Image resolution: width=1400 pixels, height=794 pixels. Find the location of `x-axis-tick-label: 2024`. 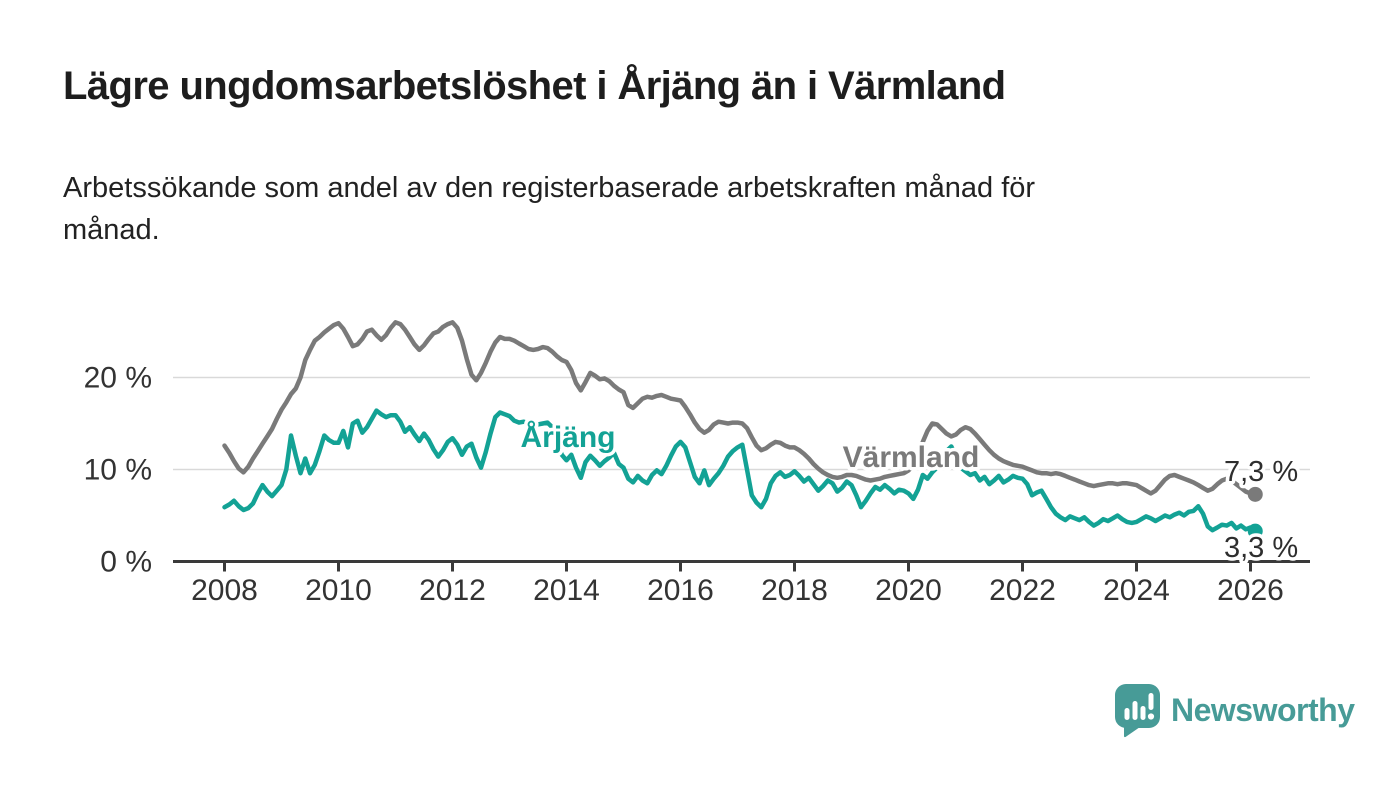

x-axis-tick-label: 2024 is located at coordinates (1136, 590).